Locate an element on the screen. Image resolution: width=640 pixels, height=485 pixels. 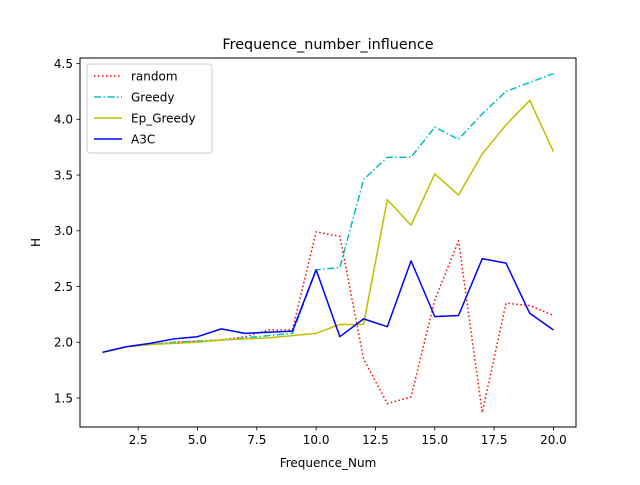
x-axis: 2.5 5.0 7.5 10.0 12.5 15.0 17.5 20.0 is located at coordinates (348, 437).